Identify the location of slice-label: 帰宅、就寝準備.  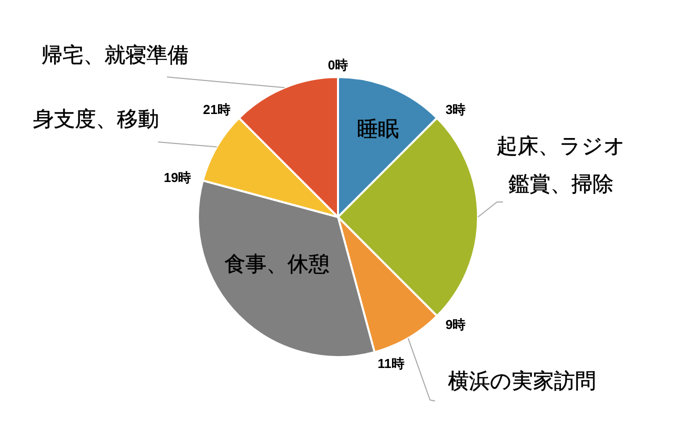
(115, 56).